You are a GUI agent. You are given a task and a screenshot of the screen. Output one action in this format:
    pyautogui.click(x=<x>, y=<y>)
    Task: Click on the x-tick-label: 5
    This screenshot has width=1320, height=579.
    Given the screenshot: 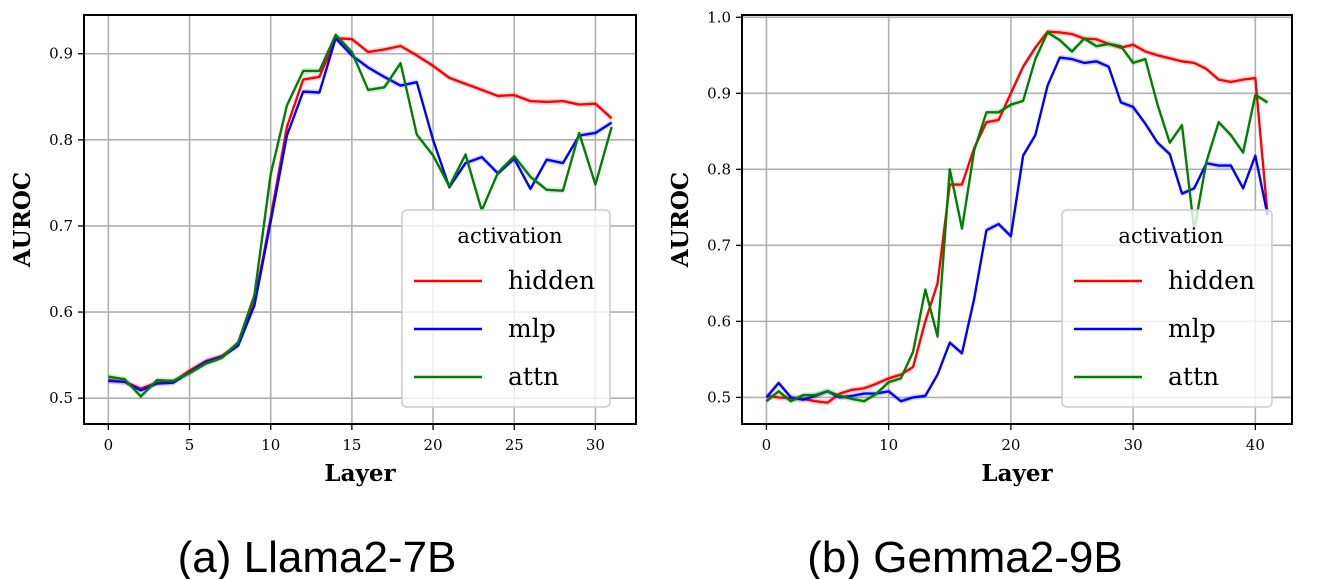 What is the action you would take?
    pyautogui.click(x=190, y=445)
    